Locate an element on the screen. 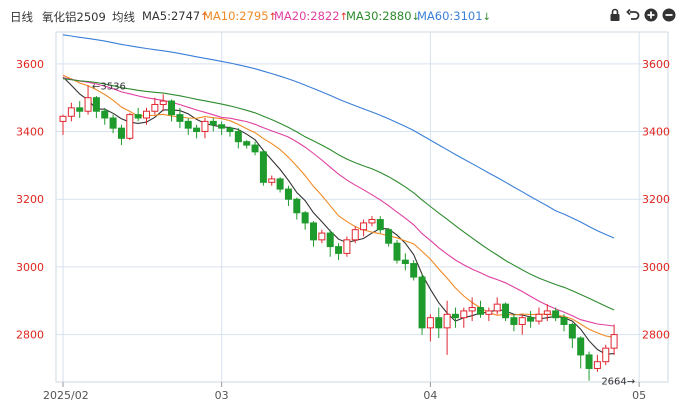 Image resolution: width=696 pixels, height=409 pixels. y-tick-label-right: 3400 is located at coordinates (656, 132).